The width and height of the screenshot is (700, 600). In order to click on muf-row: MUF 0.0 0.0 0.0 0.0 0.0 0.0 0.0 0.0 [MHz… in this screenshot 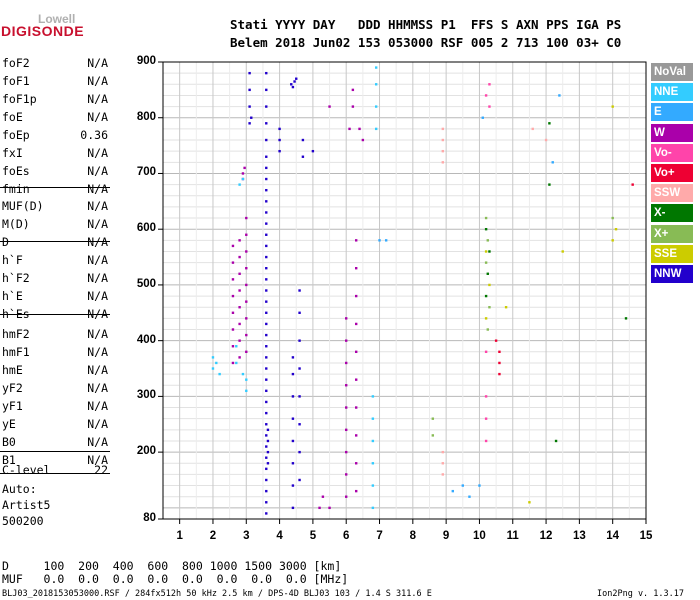, I will do `click(175, 579)`.